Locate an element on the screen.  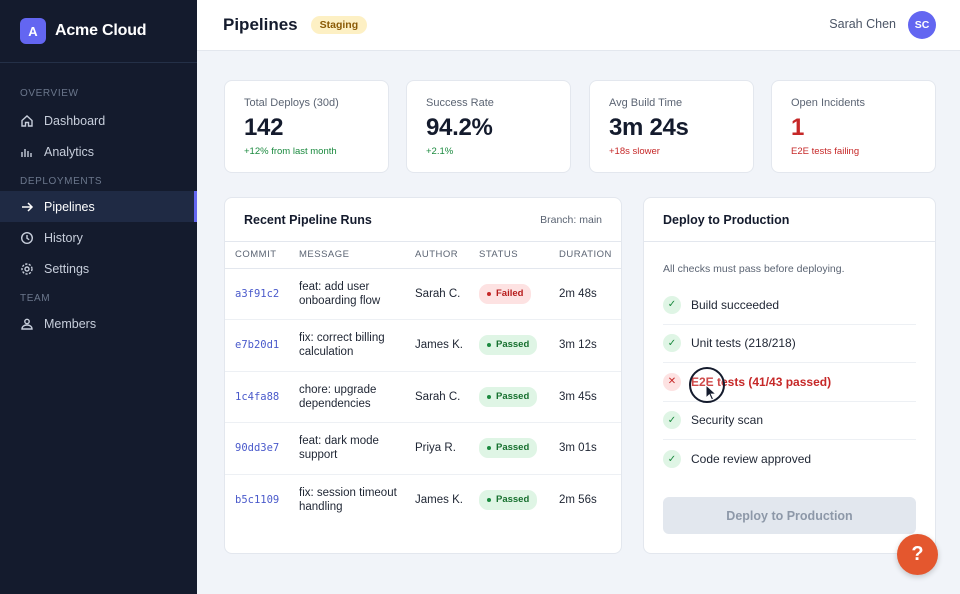
table-header-row: COMMIT MESSAGE AUTHOR STATUS DURATION is located at coordinates (423, 255).